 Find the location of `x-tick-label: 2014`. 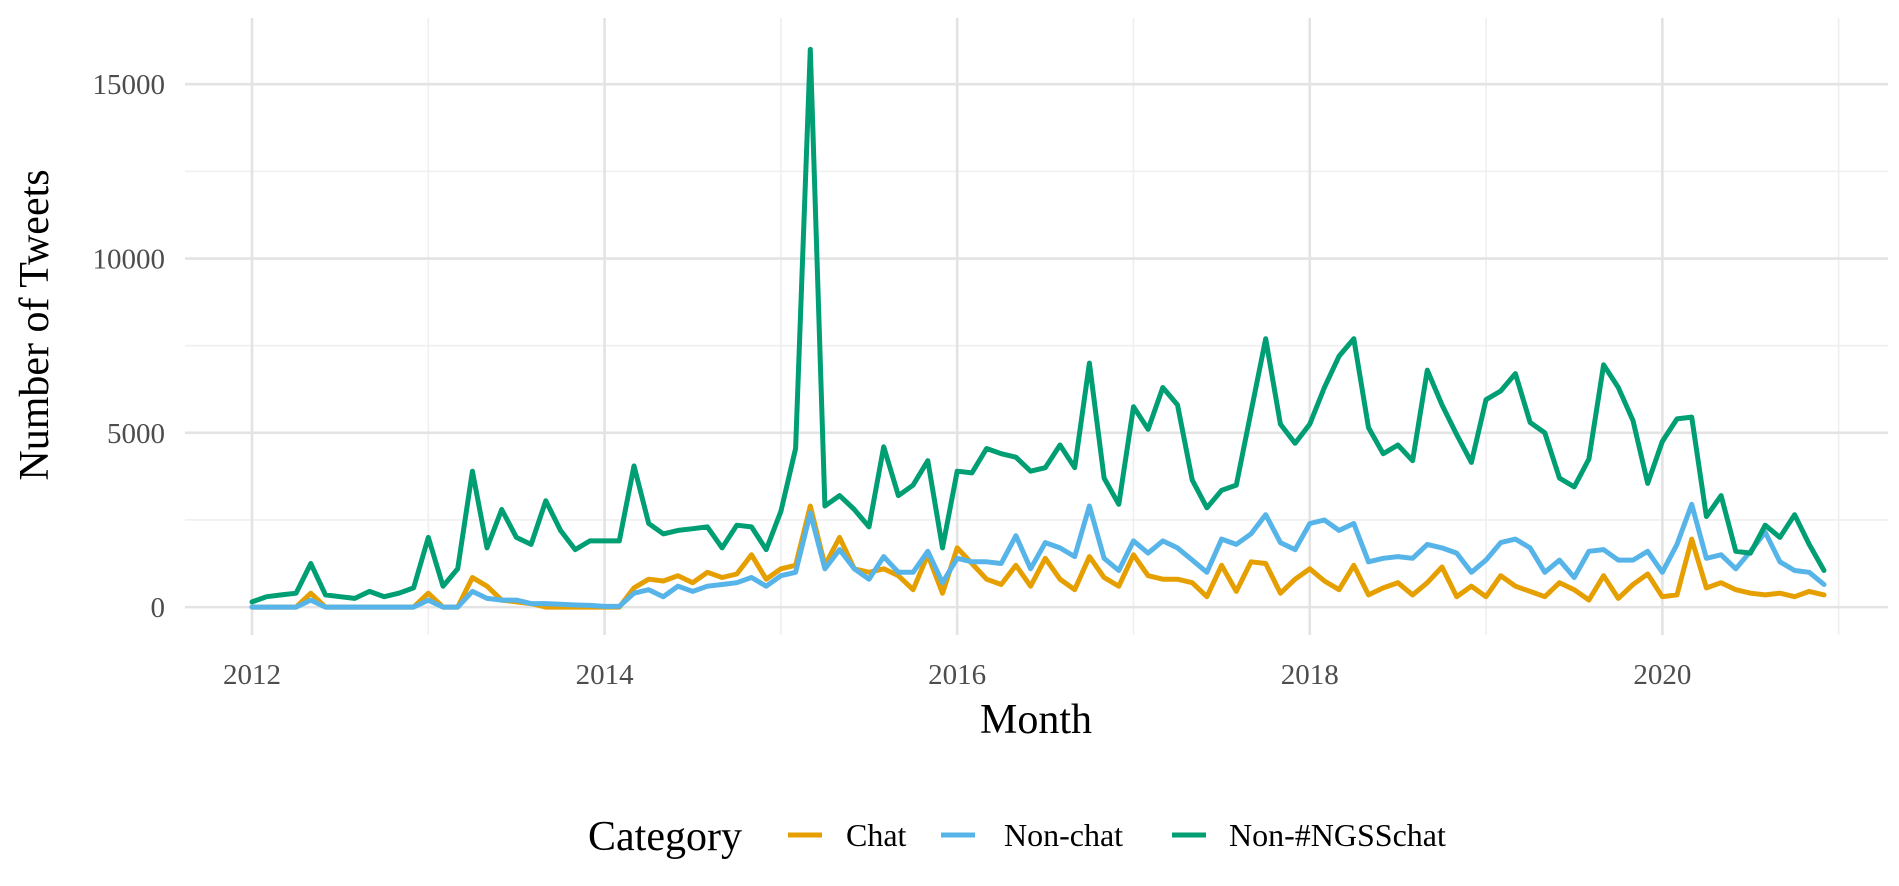

x-tick-label: 2014 is located at coordinates (605, 675).